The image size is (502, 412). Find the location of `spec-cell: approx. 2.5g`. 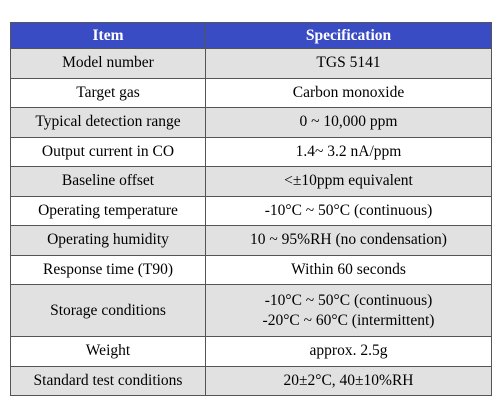

spec-cell: approx. 2.5g is located at coordinates (348, 351).